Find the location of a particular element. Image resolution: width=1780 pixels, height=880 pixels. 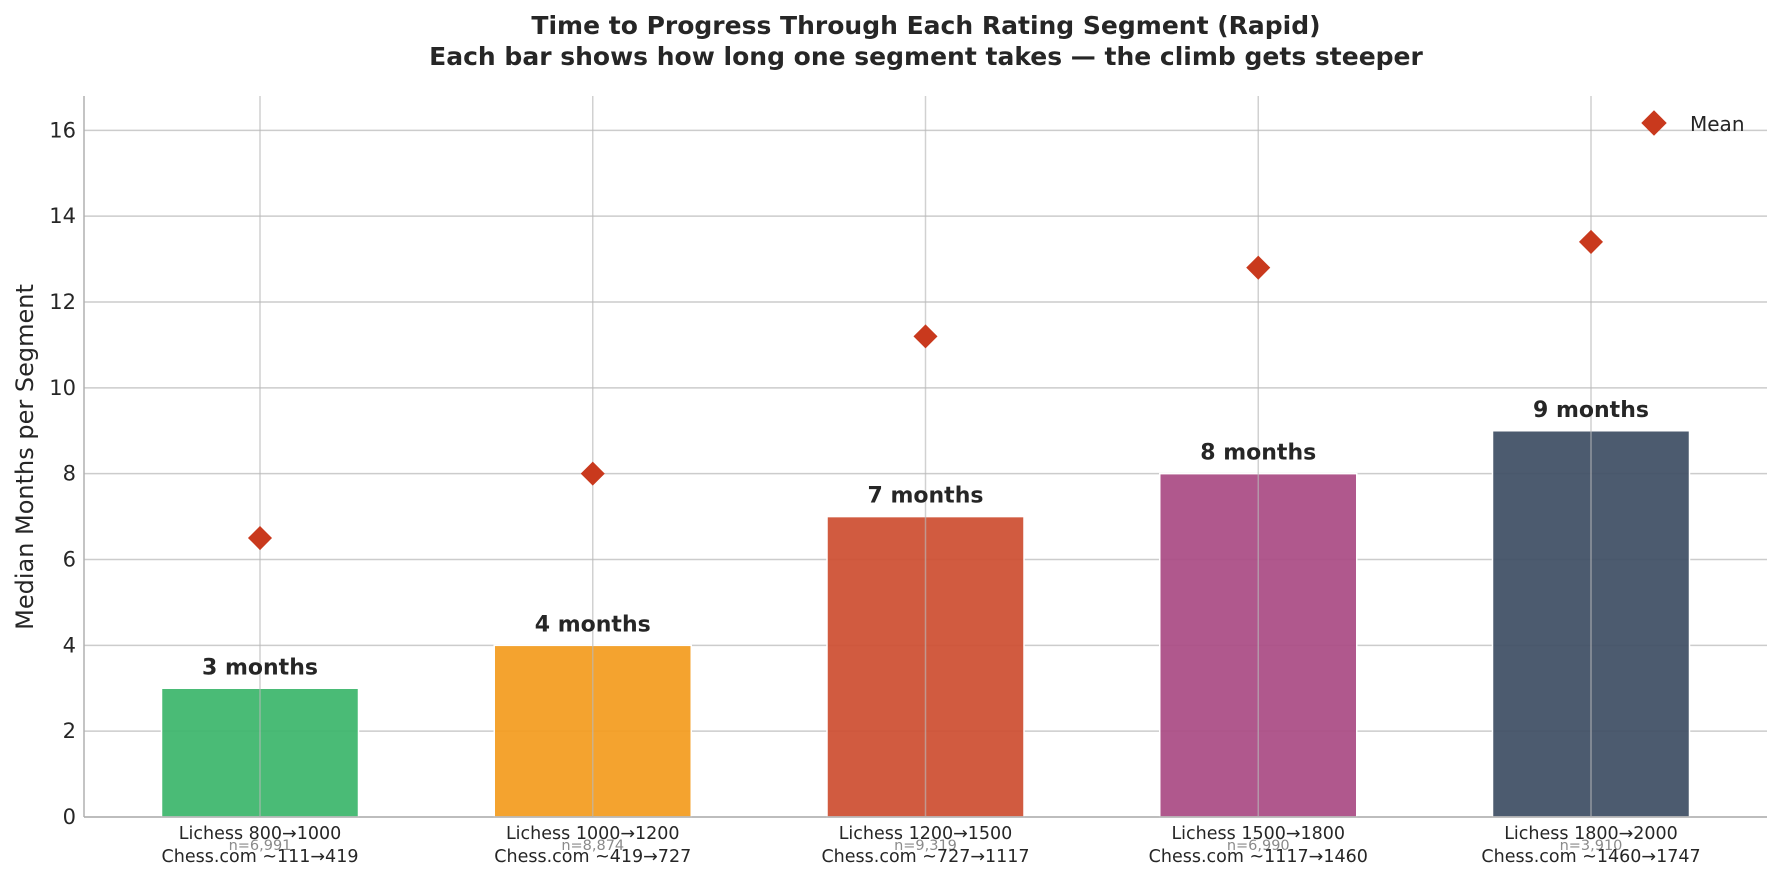

y-tick-label: 6 is located at coordinates (69, 560).